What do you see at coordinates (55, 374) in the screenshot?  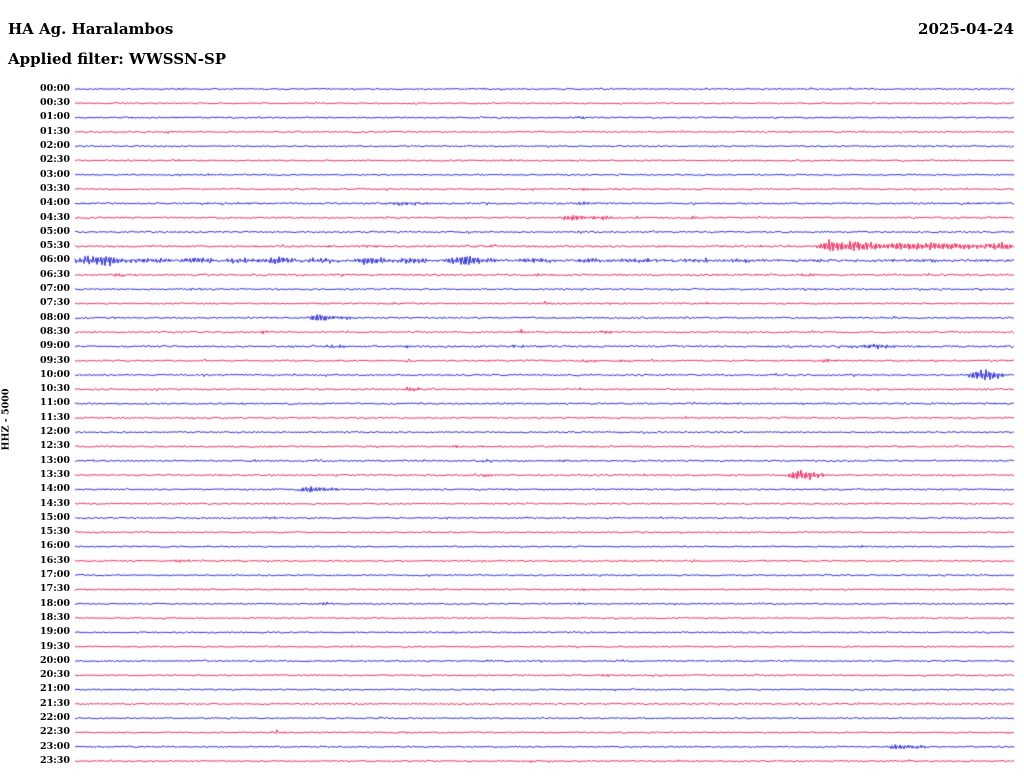 I see `time-label: 10:00` at bounding box center [55, 374].